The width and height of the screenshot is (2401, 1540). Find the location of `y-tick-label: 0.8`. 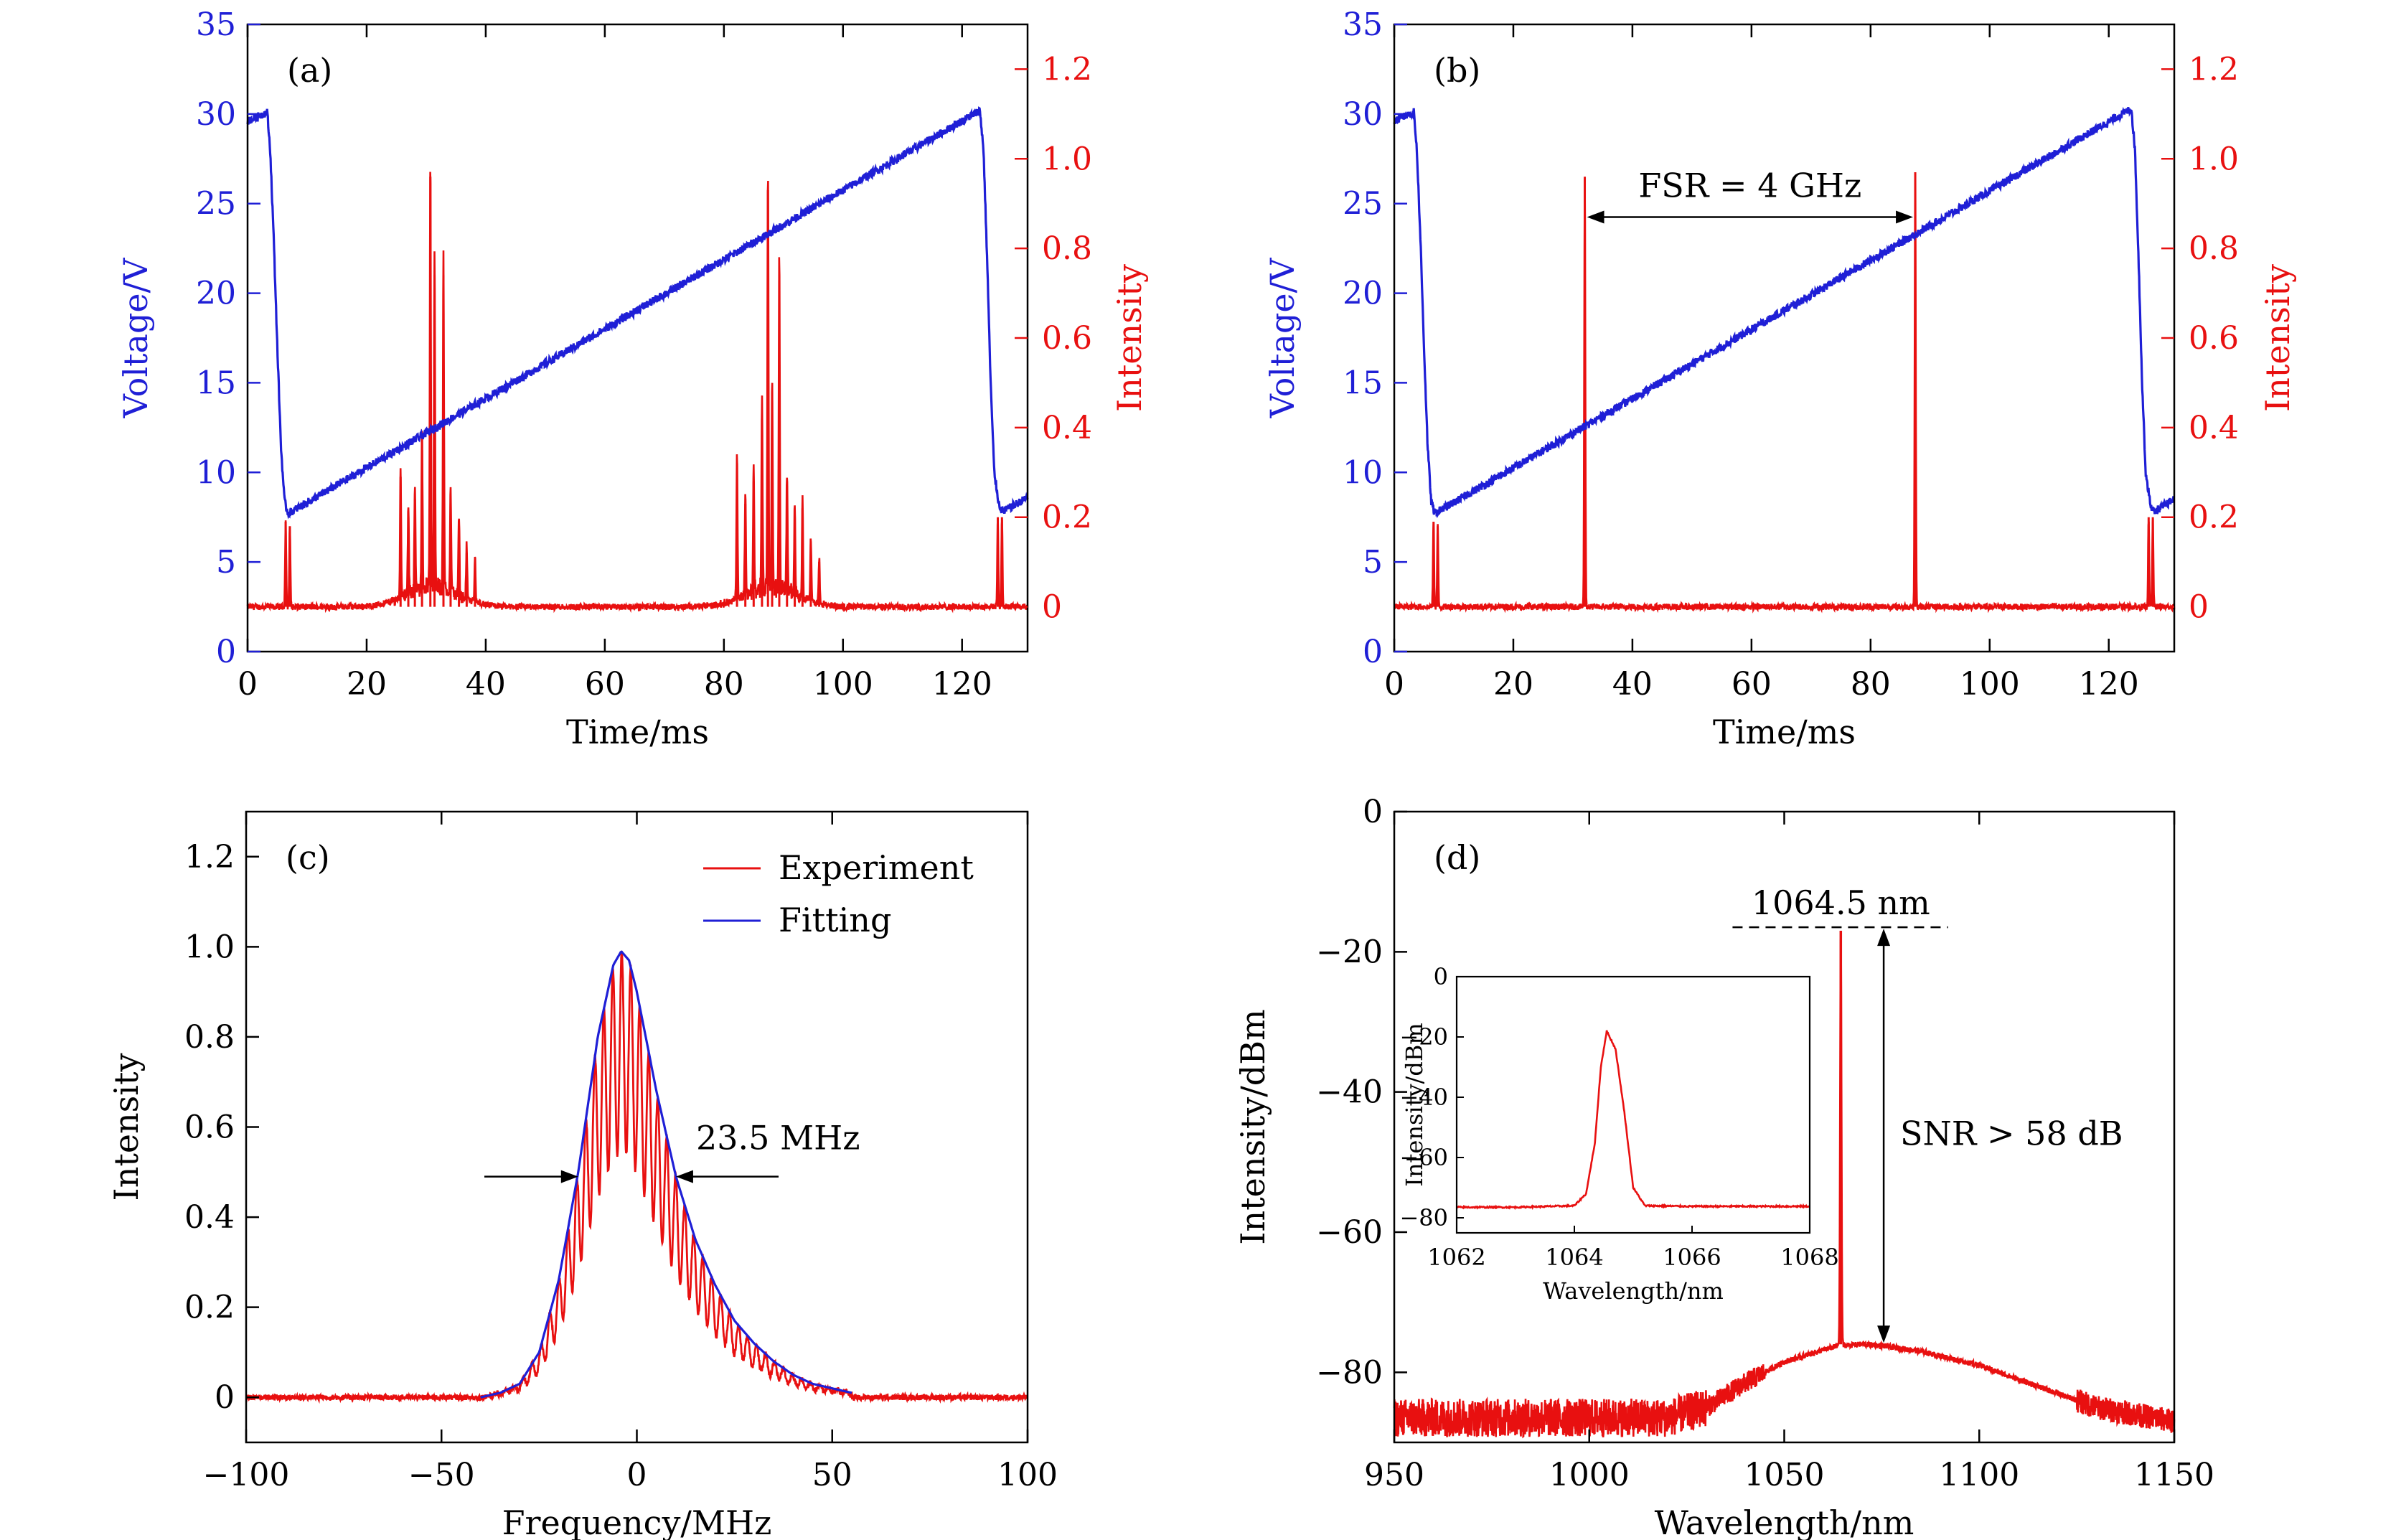

y-tick-label: 0.8 is located at coordinates (210, 1037).